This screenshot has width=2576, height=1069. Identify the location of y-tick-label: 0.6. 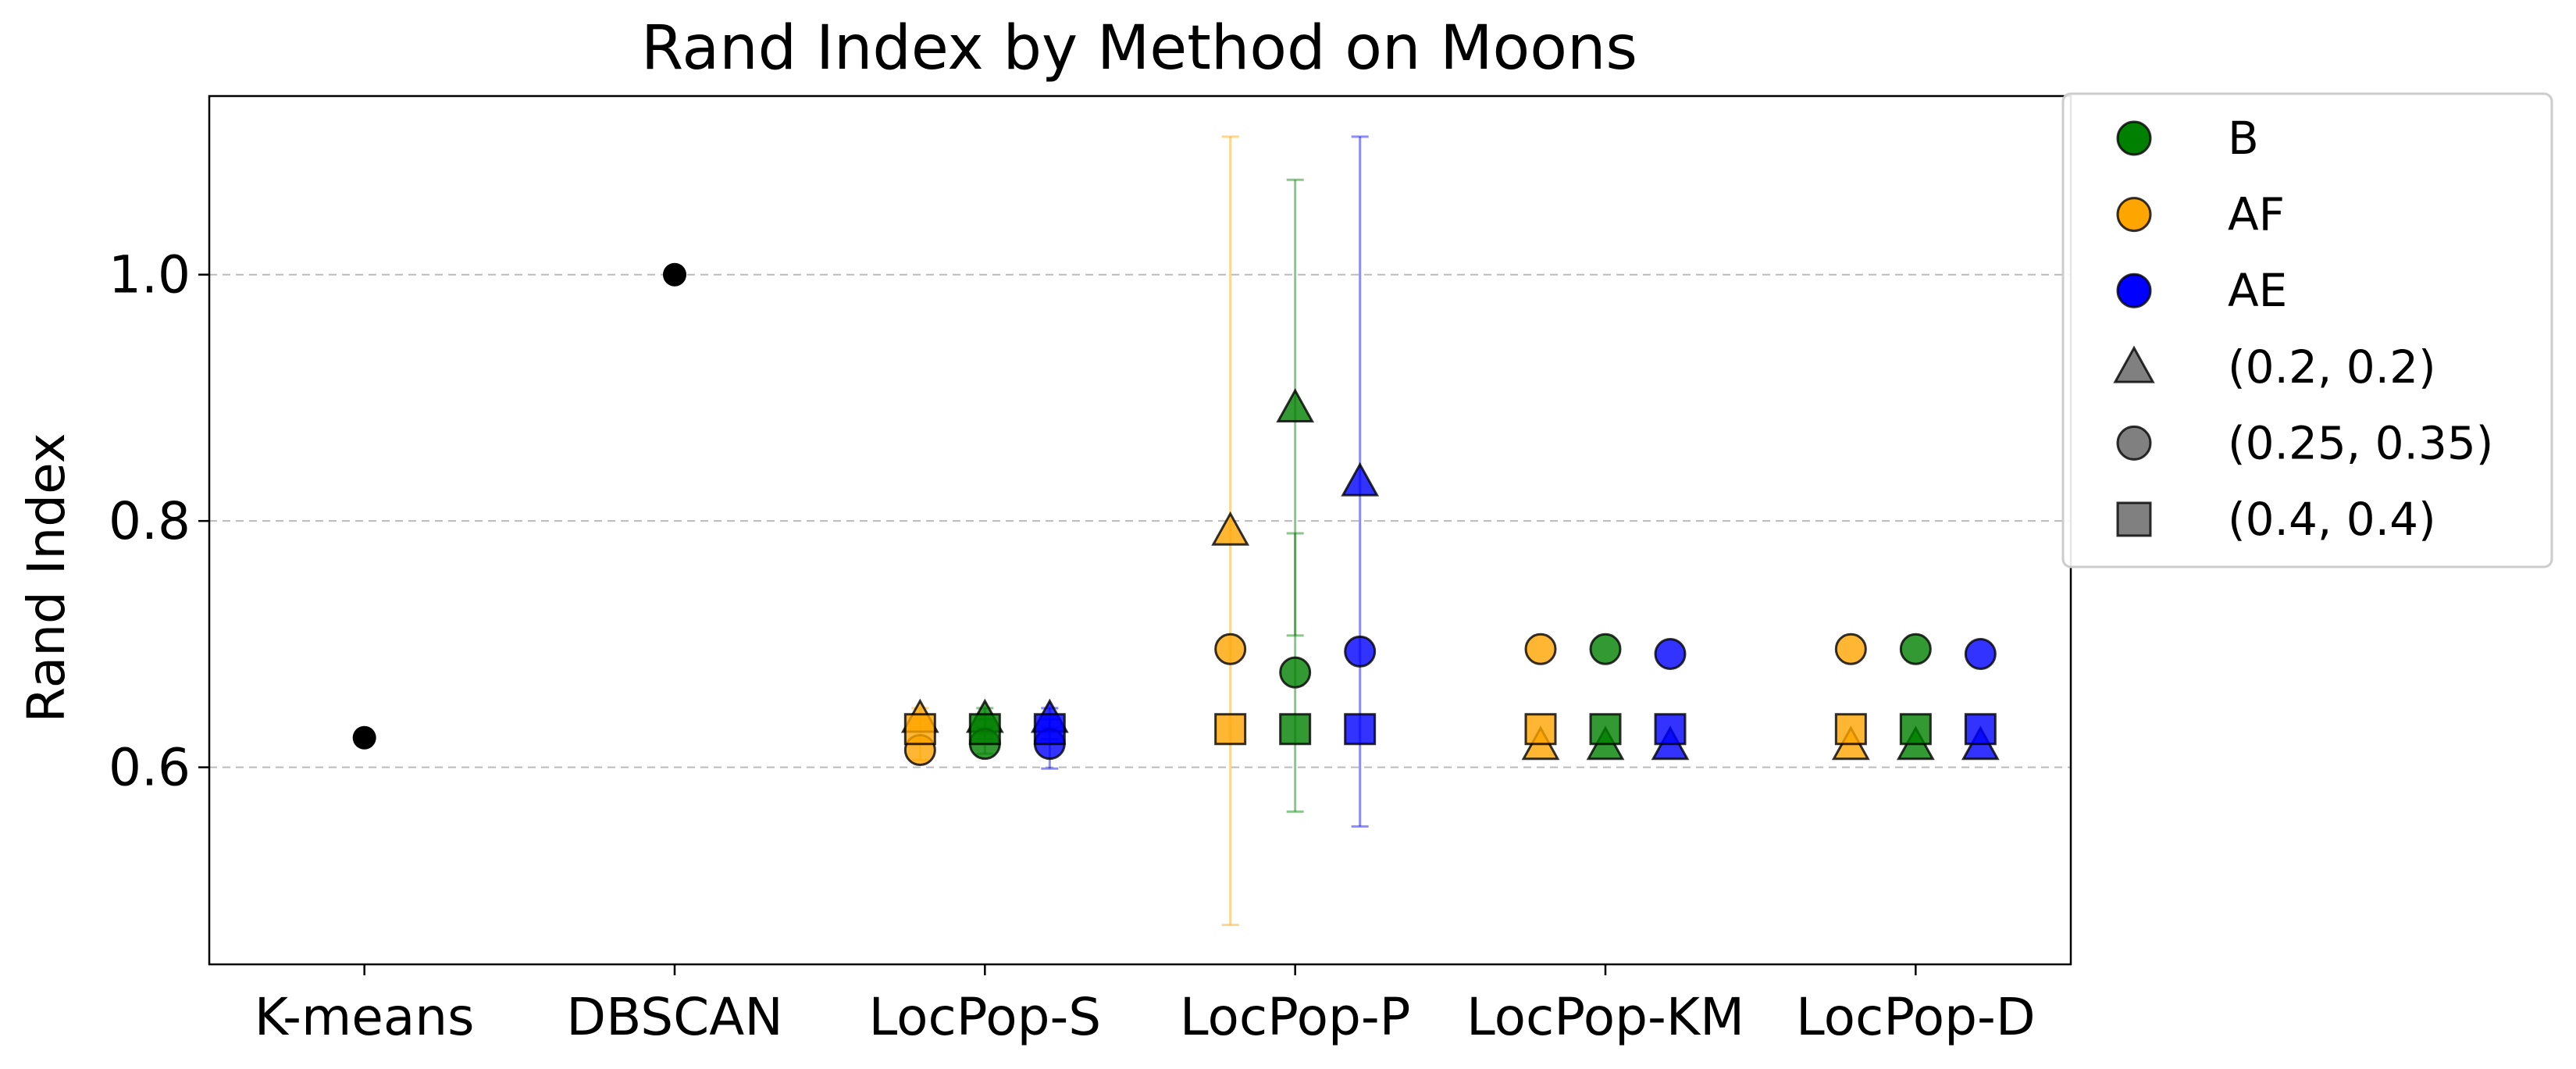
(150, 768).